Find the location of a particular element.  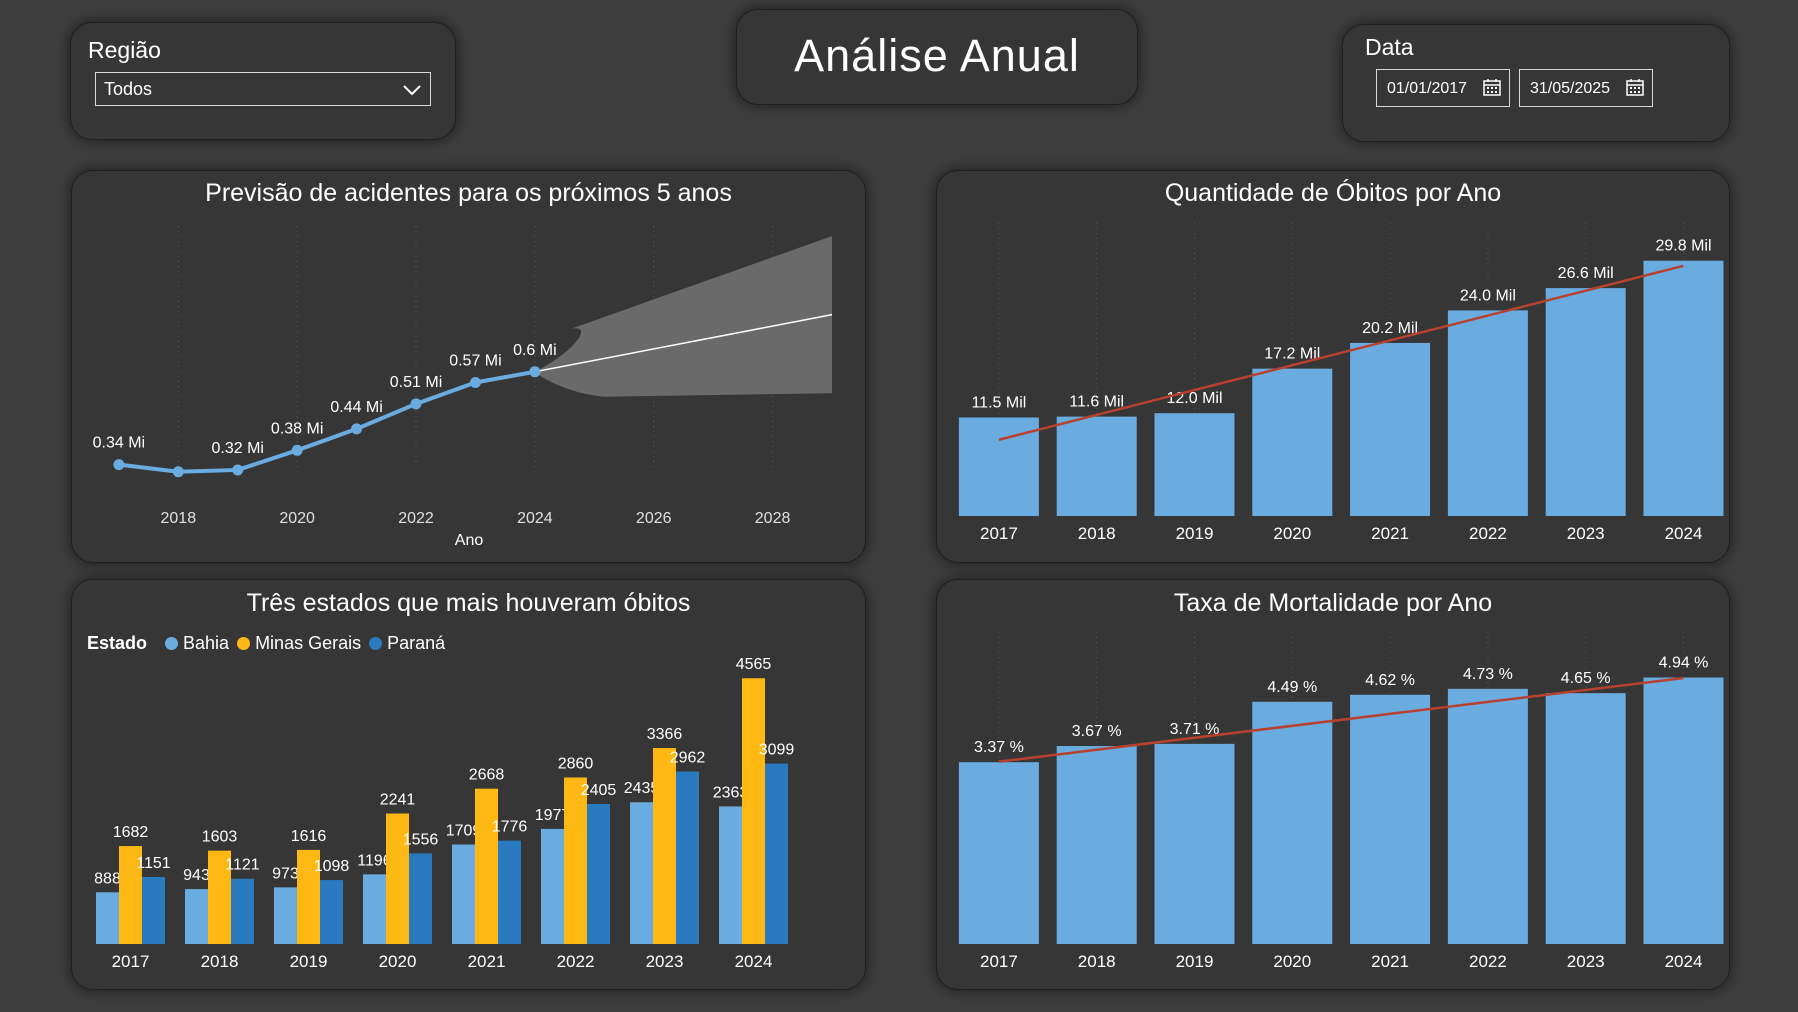

legend-swatch-parana is located at coordinates (376, 643).